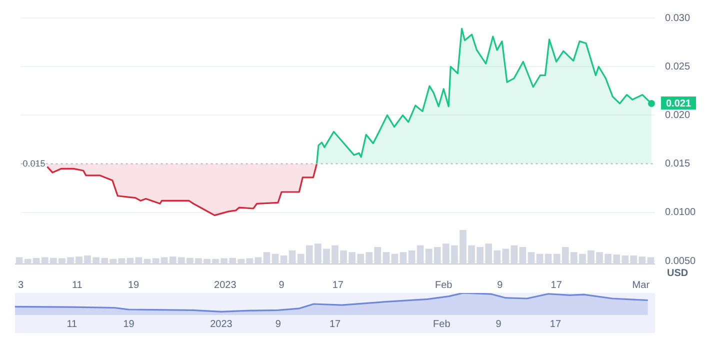 This screenshot has width=720, height=337. I want to click on x-tick-label: Mar, so click(641, 285).